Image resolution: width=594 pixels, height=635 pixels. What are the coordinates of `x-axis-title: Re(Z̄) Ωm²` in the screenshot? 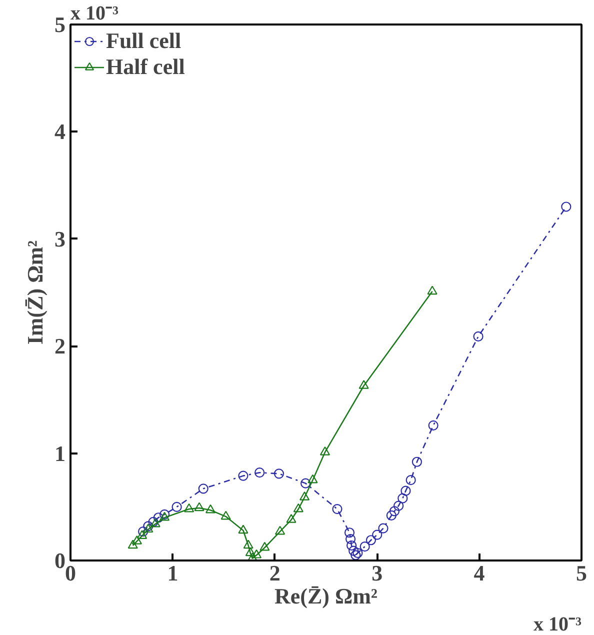 It's located at (326, 596).